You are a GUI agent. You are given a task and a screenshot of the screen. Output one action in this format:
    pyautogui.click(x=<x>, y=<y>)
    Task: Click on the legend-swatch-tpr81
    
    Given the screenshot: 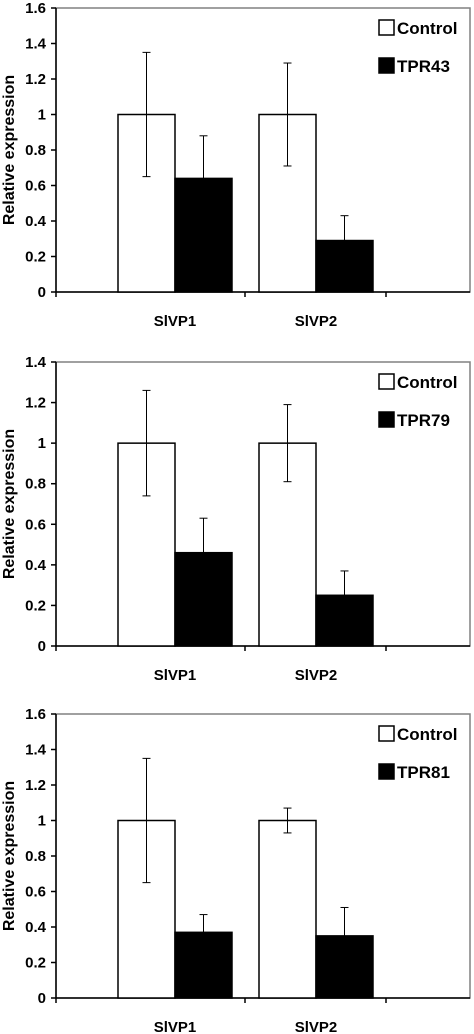 What is the action you would take?
    pyautogui.click(x=386, y=771)
    